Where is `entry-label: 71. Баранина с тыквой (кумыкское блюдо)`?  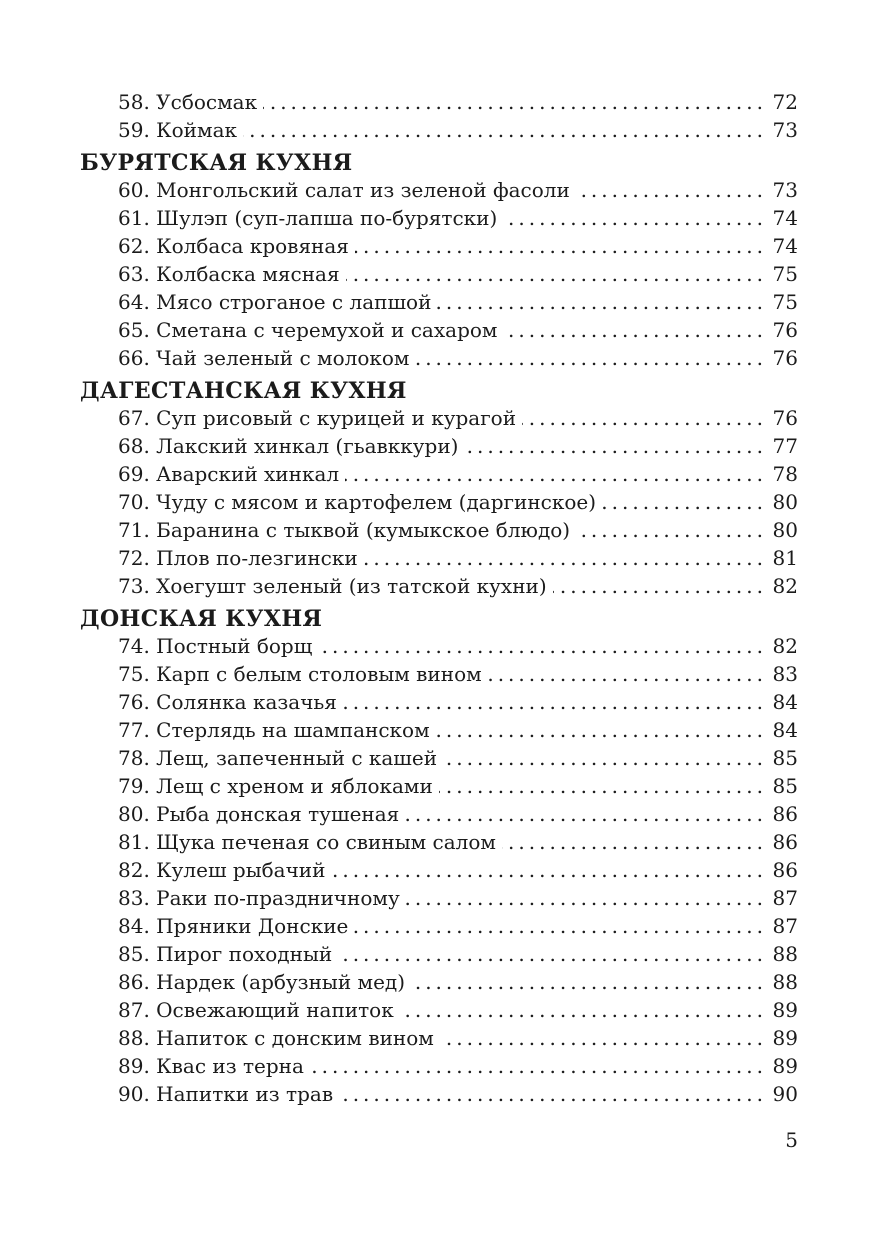 entry-label: 71. Баранина с тыквой (кумыкское блюдо) is located at coordinates (344, 530).